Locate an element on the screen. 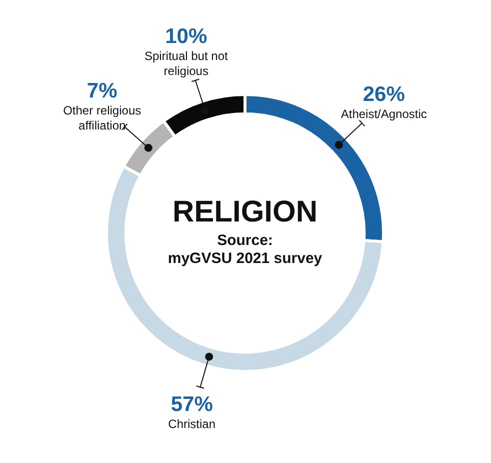 This screenshot has height=463, width=491. text: Source: myGVSU 2021 survey is located at coordinates (245, 250).